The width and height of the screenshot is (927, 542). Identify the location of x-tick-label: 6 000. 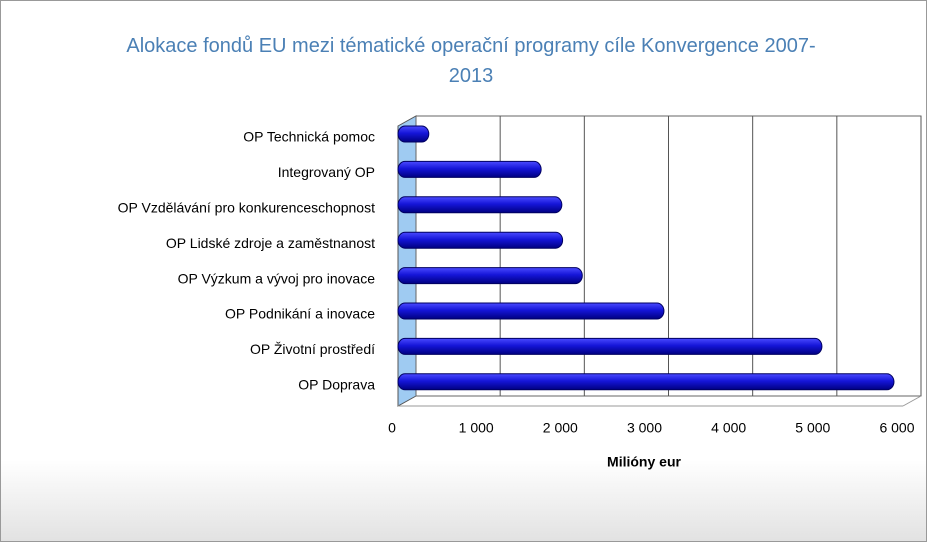
(896, 428).